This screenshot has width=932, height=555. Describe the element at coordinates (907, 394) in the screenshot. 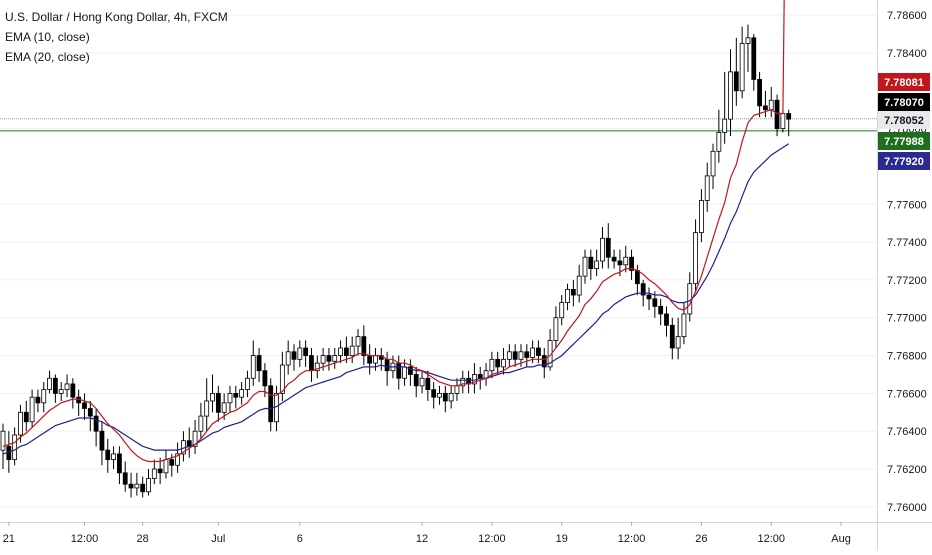

I see `y-tick-label: 7.76600` at that location.